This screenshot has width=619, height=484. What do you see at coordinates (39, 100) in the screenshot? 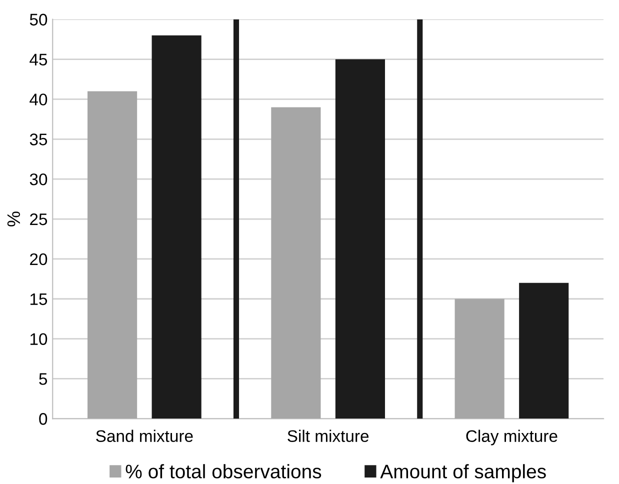
I see `y-tick-label: 40` at bounding box center [39, 100].